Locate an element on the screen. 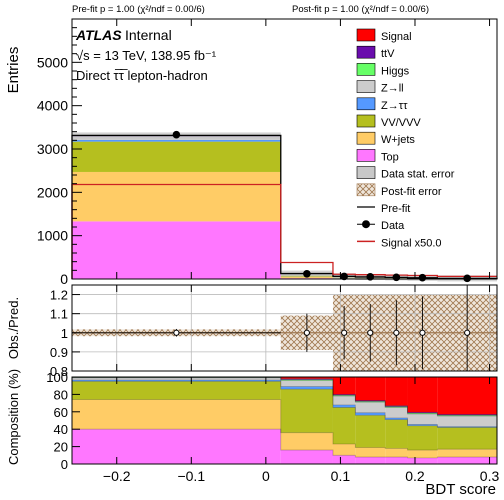  legend-entry-top: Top is located at coordinates (377, 156).